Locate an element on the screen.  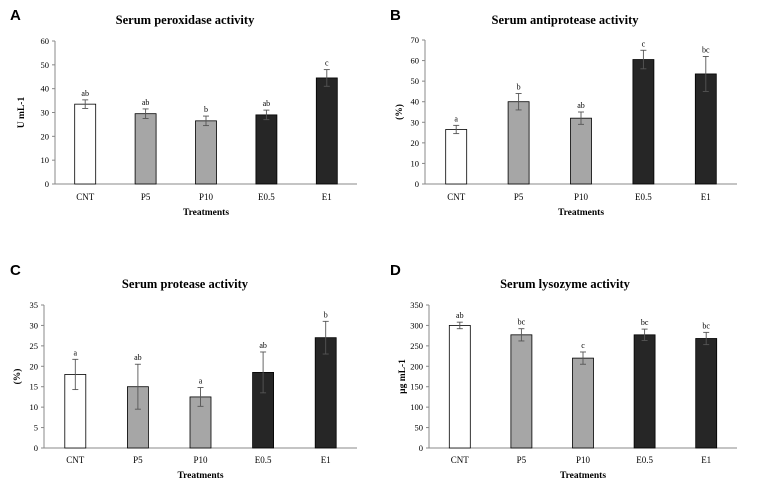
chart-title: Serum antiprotease activity is located at coordinates (566, 20).